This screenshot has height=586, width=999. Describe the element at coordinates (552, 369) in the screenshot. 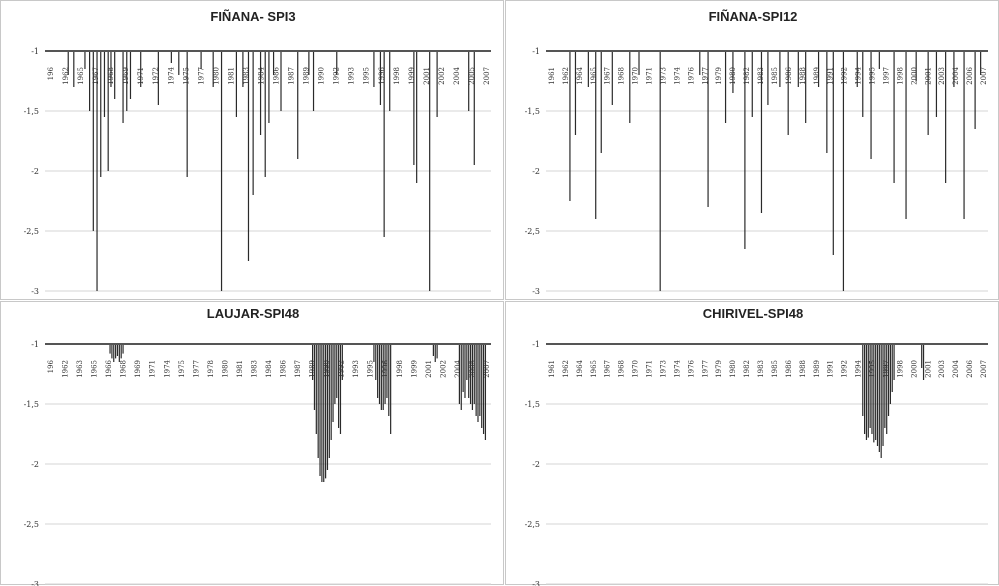

I see `x-tick-label: 1961` at that location.